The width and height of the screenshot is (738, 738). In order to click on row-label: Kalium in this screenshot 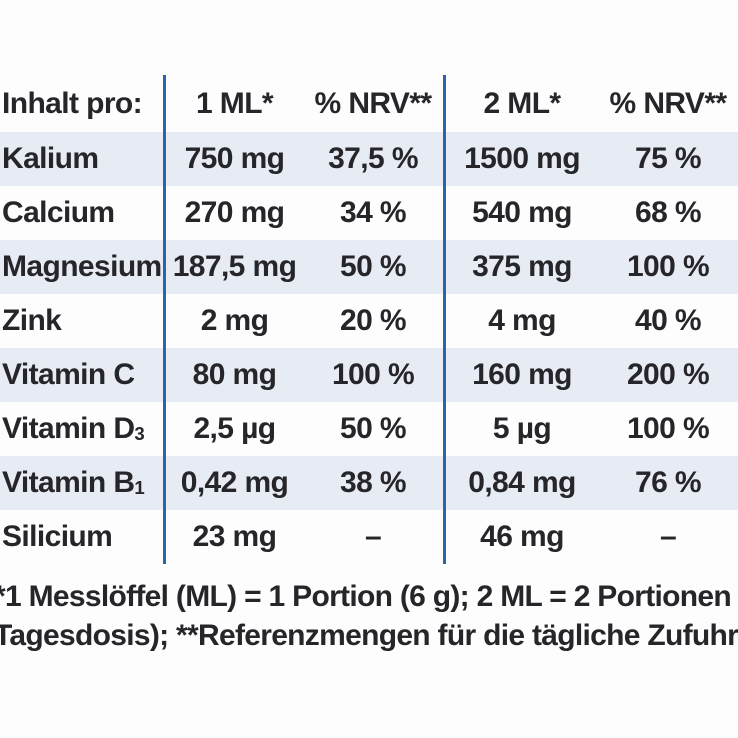, I will do `click(81, 159)`.